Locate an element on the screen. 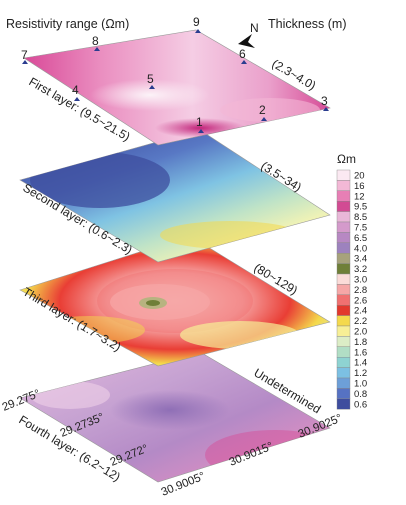 Image resolution: width=406 pixels, height=505 pixels. thickness-title: Thickness (m) is located at coordinates (307, 24).